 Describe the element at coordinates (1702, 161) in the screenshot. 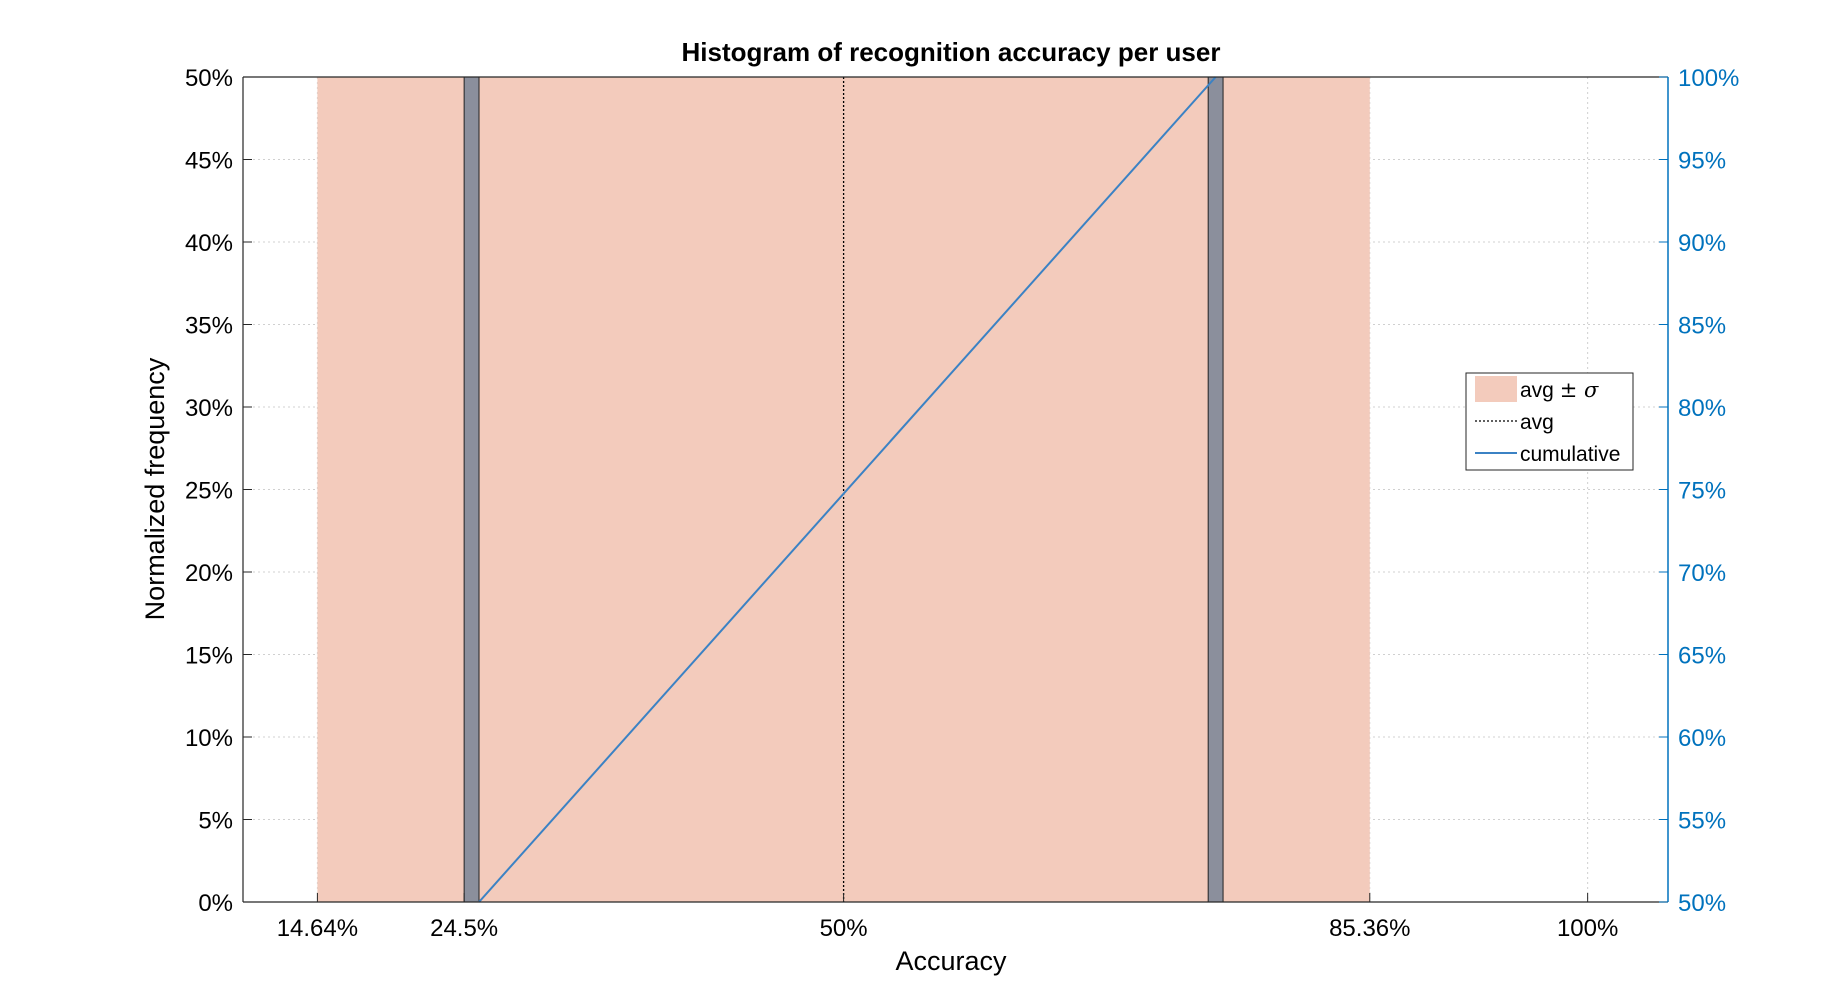

I see `y2-tick-label: 95%` at that location.